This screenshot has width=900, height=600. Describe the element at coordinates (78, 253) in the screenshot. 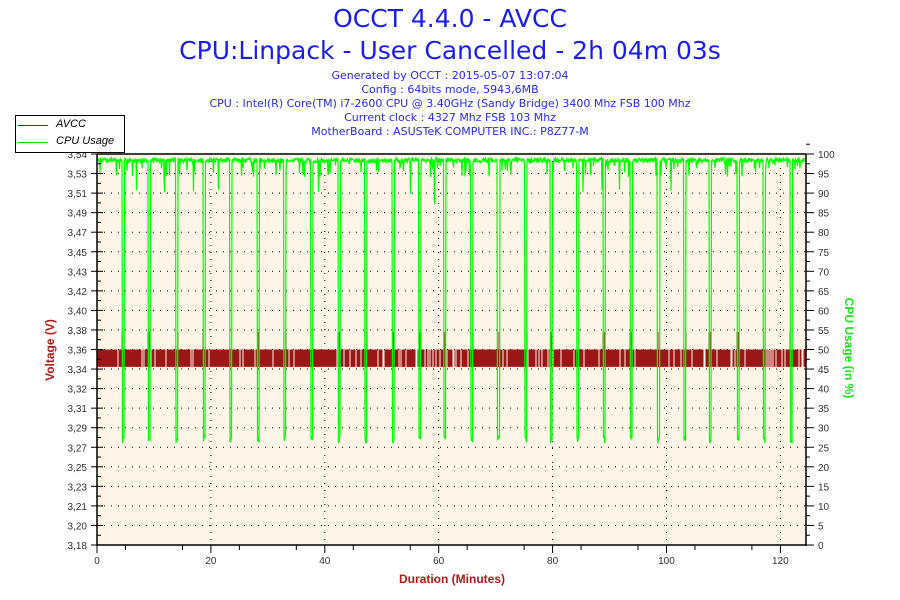

I see `y-tick-label: 3,45` at that location.